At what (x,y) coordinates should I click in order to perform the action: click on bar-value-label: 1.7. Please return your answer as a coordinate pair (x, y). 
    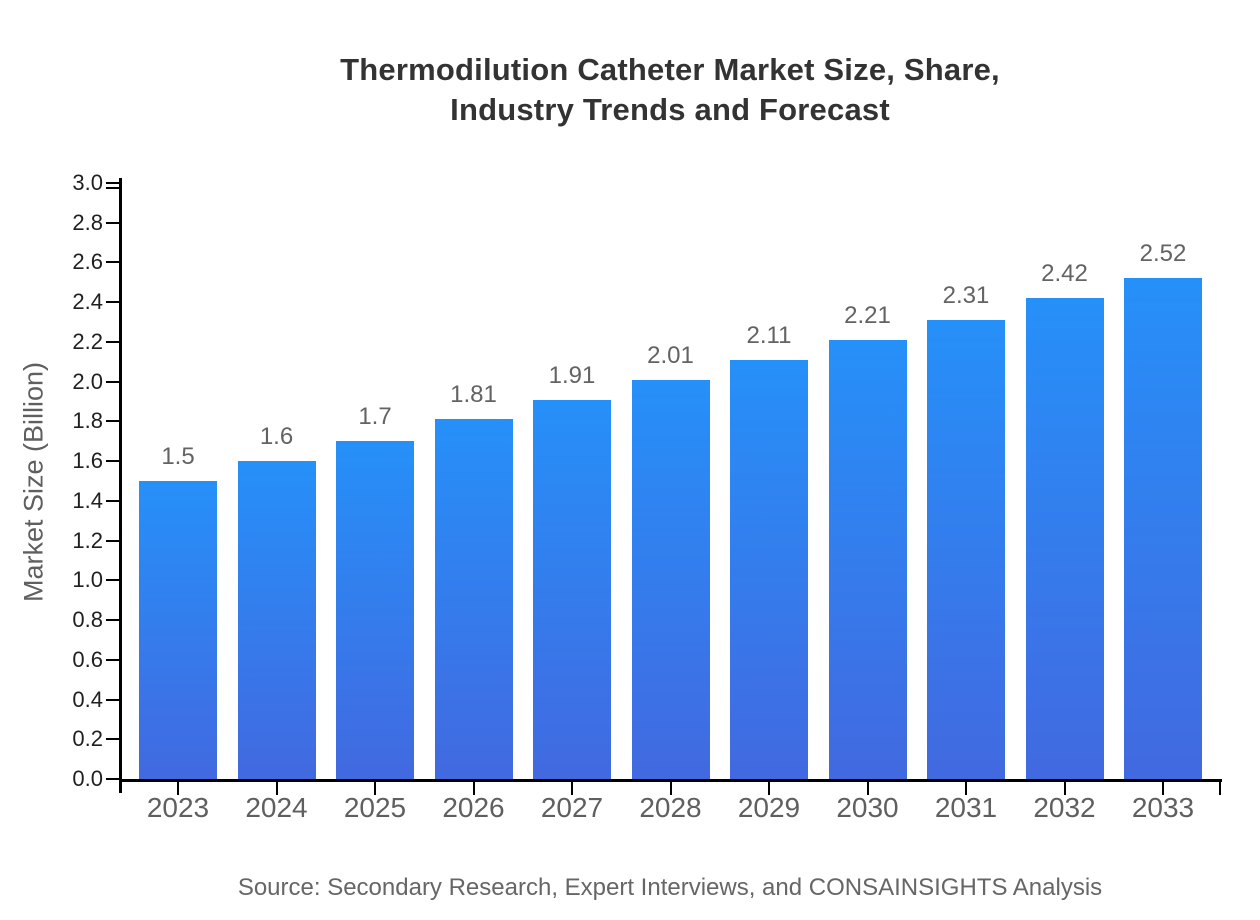
    Looking at the image, I should click on (375, 417).